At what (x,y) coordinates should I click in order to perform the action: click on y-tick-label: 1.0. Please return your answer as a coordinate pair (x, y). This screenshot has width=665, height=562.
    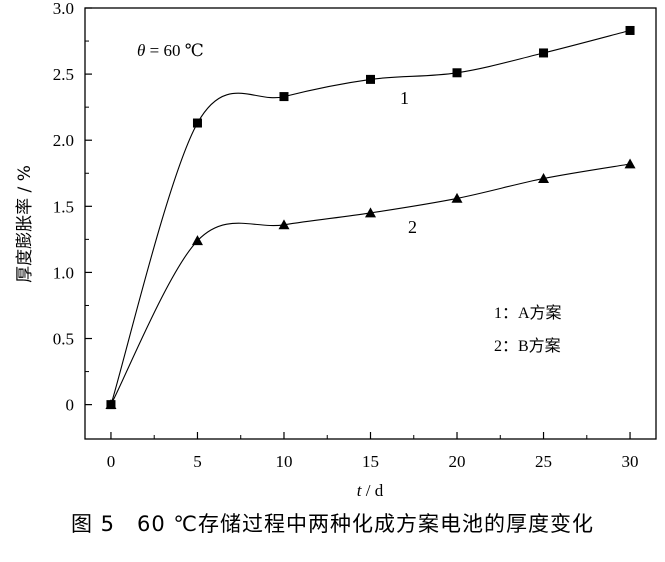
    Looking at the image, I should click on (63, 272).